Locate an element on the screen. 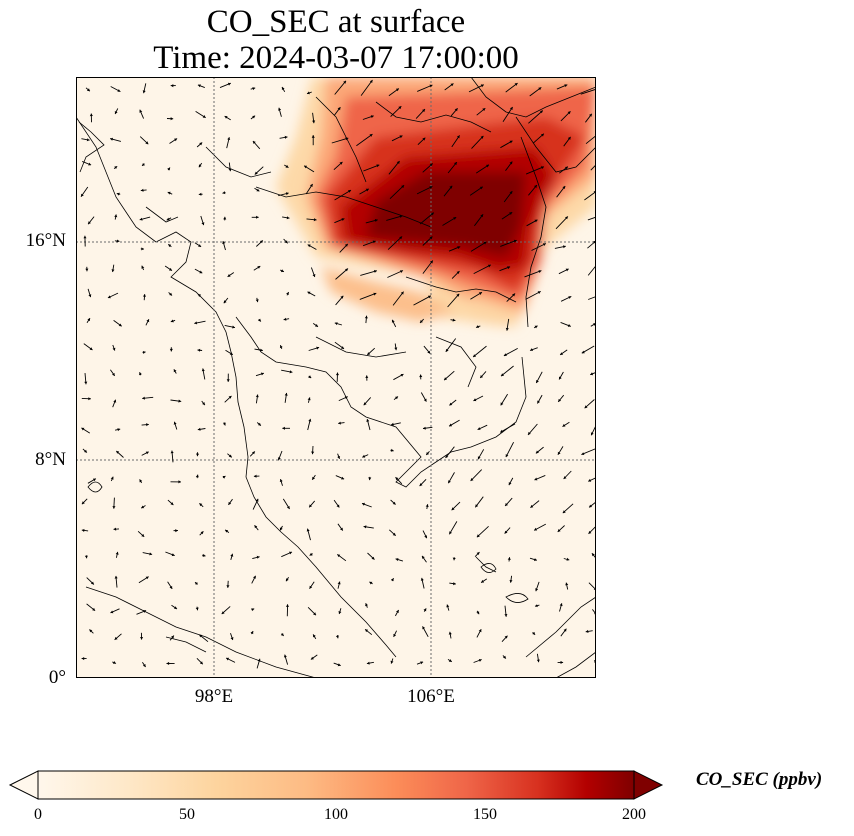 The height and width of the screenshot is (836, 854). colorbar-extend-low is located at coordinates (23, 785).